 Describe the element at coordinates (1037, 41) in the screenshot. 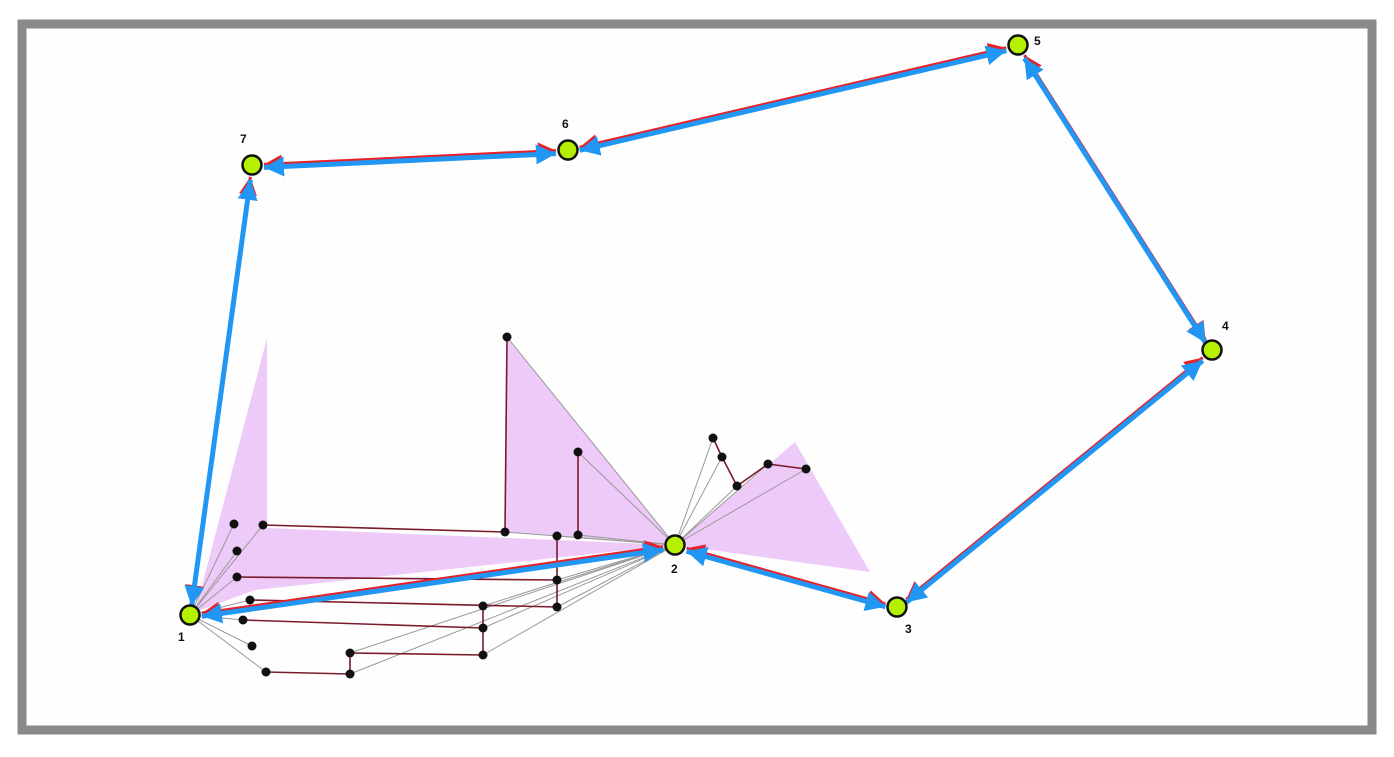

I see `station-label: 5` at that location.